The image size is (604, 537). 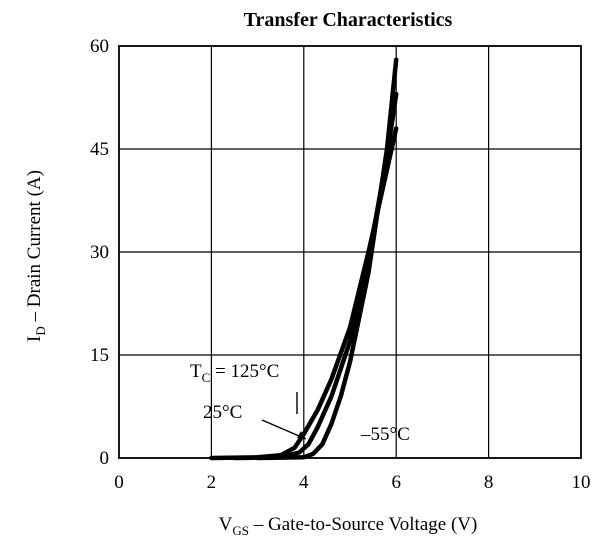 I want to click on y-tick-labels: 0 15 30 45 60, so click(x=99, y=252).